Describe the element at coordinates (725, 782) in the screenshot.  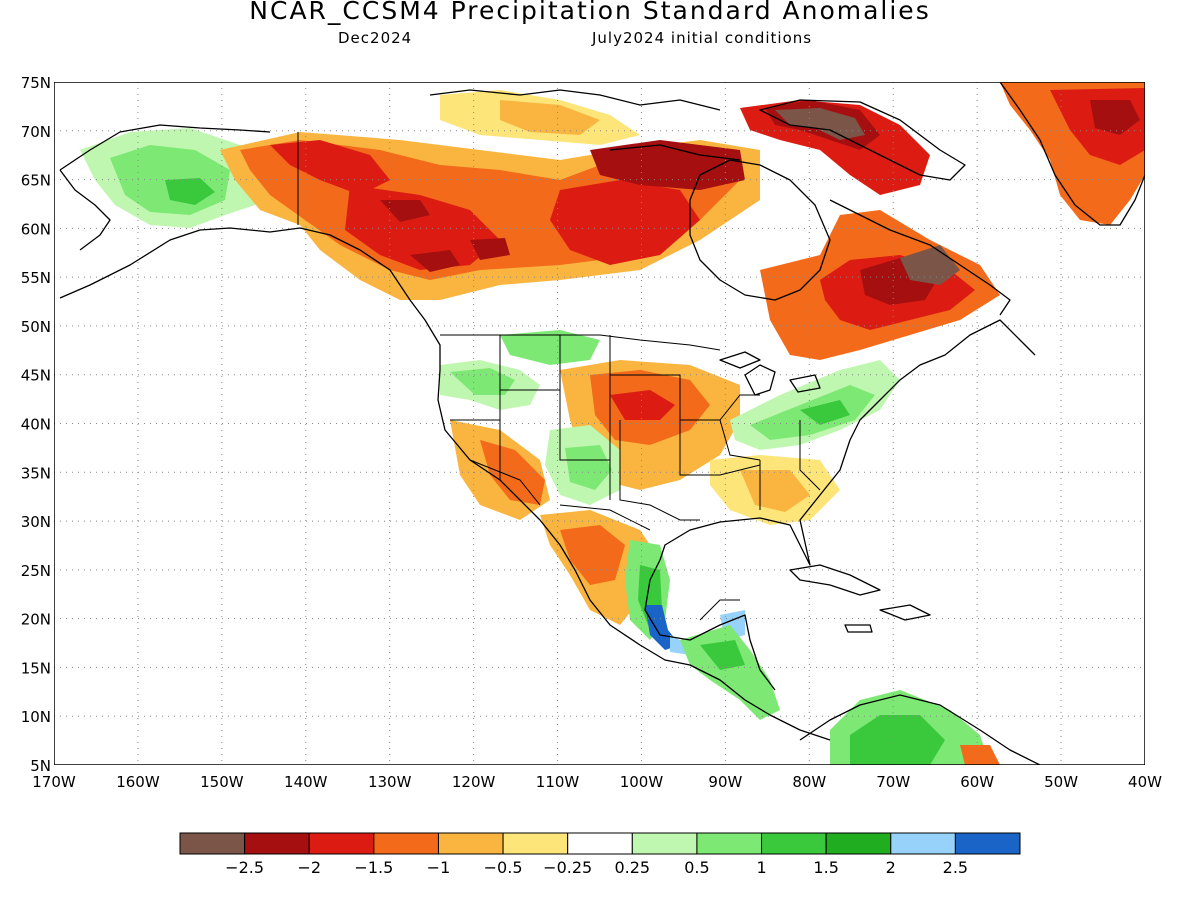
I see `lon-tick-label: 90W` at that location.